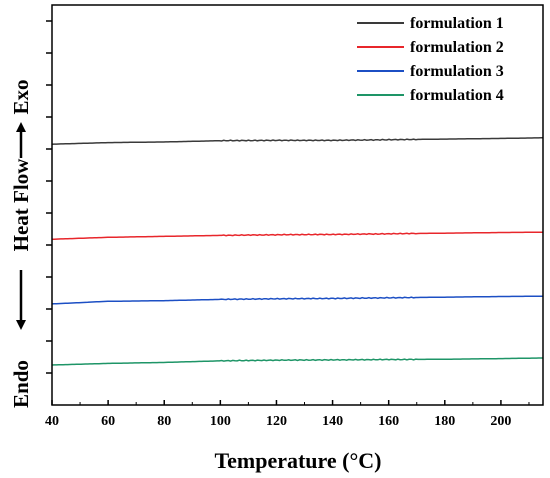 The image size is (550, 478). Describe the element at coordinates (457, 71) in the screenshot. I see `legend-label-3: formulation 3` at that location.